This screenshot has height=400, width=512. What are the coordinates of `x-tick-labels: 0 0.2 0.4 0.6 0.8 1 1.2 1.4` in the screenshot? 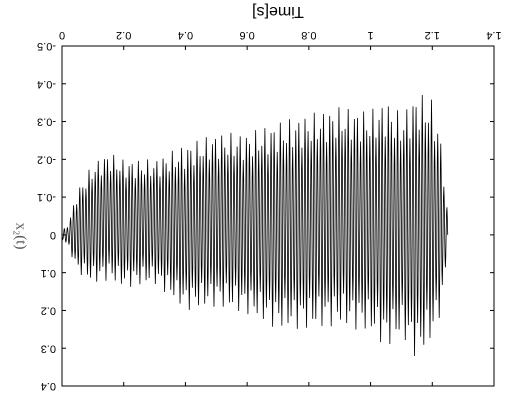 It's located at (280, 35).